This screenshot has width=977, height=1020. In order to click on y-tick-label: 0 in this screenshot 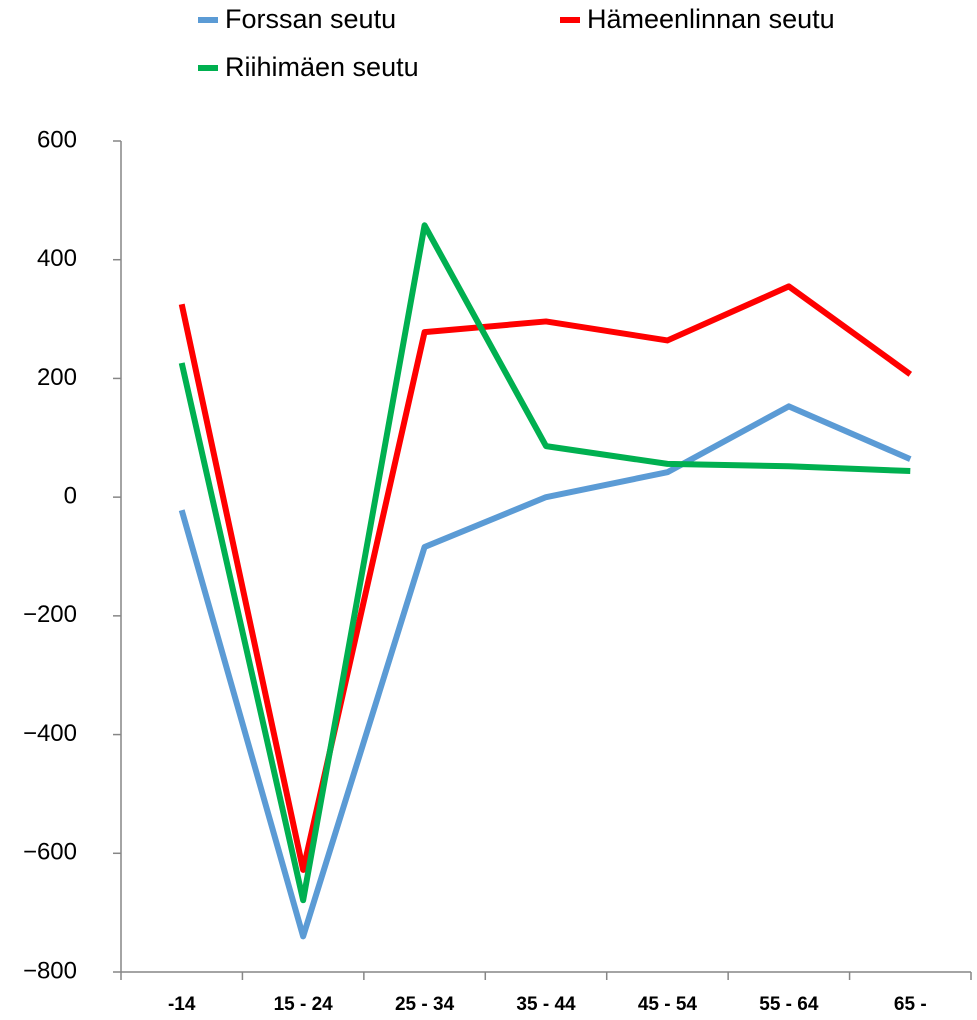, I will do `click(70, 495)`.